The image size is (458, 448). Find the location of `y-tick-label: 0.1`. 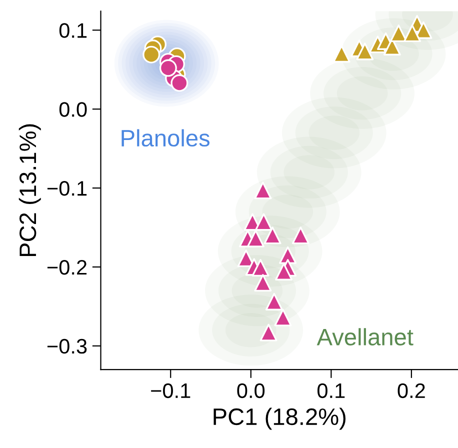

y-tick-label: 0.1 is located at coordinates (73, 30).